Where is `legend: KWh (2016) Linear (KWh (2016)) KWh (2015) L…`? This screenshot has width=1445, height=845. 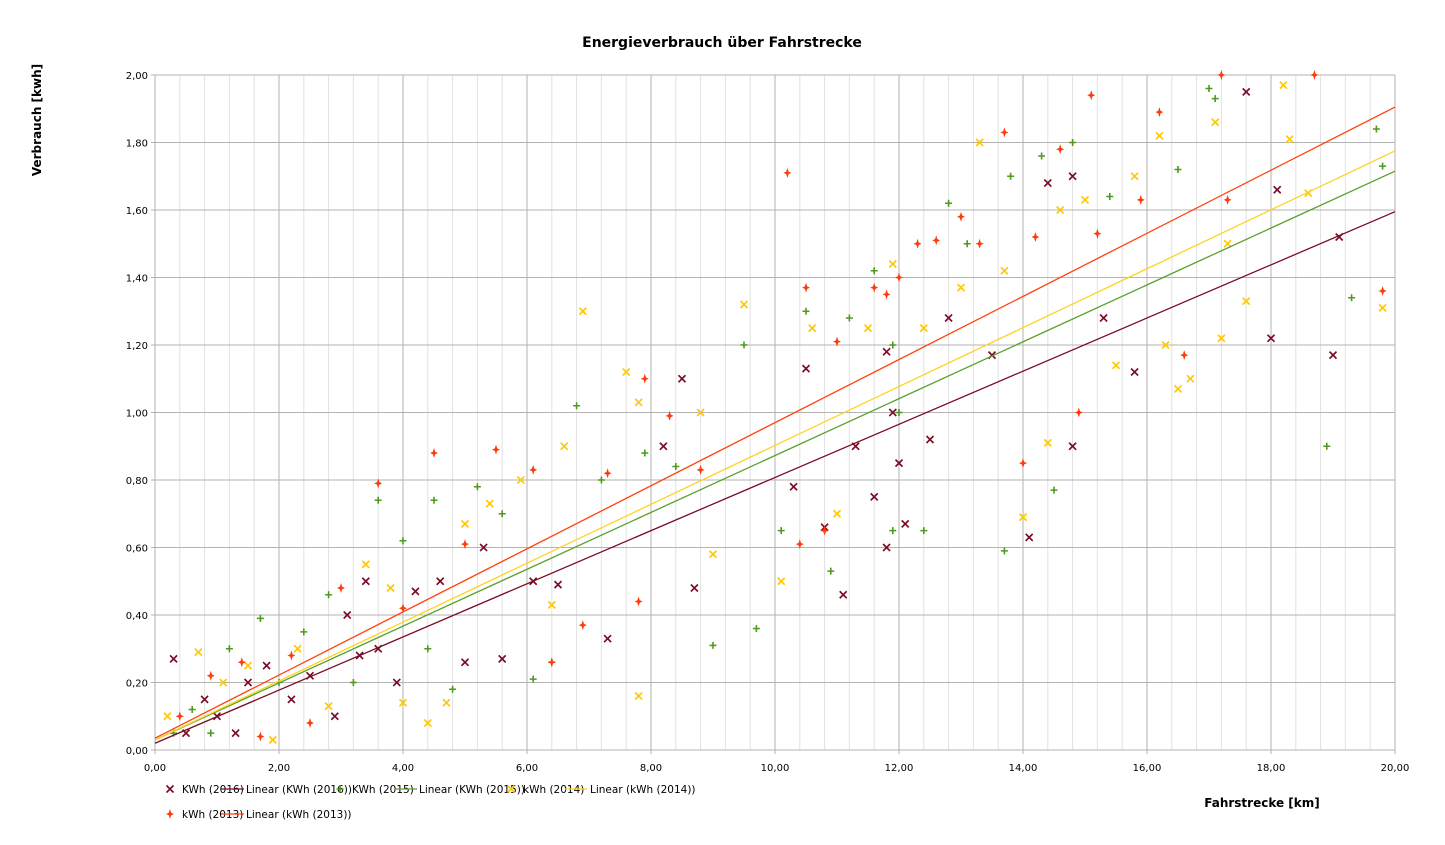 legend: KWh (2016) Linear (KWh (2016)) KWh (2015) L… is located at coordinates (430, 802).